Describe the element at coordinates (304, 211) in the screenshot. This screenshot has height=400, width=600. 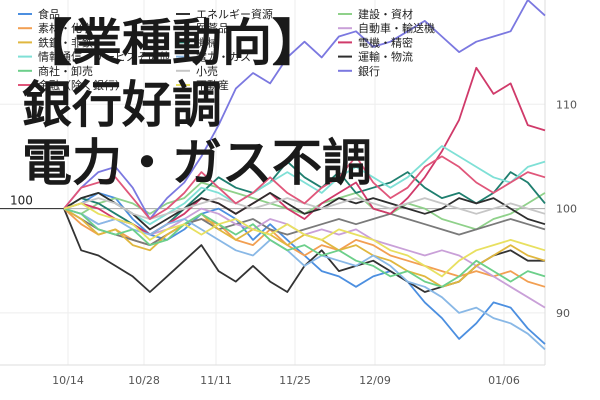
I see `series-line-運輸・物流` at that location.